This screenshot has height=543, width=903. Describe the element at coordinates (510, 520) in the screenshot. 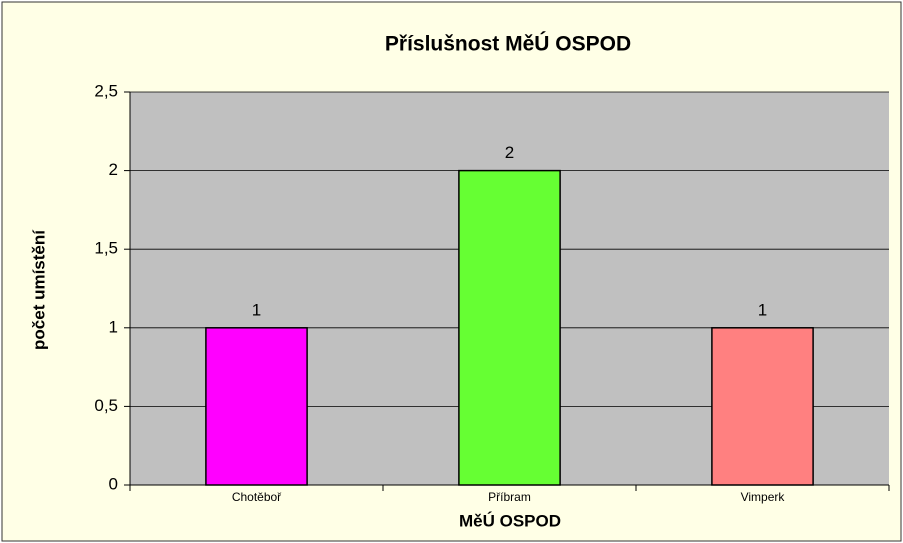

I see `x-axis-title: MěÚ OSPOD` at that location.